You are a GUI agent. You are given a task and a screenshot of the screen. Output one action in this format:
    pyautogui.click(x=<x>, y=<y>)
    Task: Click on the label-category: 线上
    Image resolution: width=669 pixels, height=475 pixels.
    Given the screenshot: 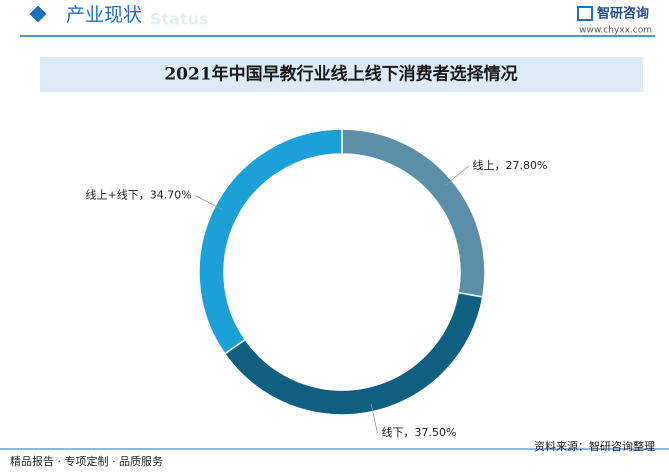 What is the action you would take?
    pyautogui.click(x=483, y=165)
    